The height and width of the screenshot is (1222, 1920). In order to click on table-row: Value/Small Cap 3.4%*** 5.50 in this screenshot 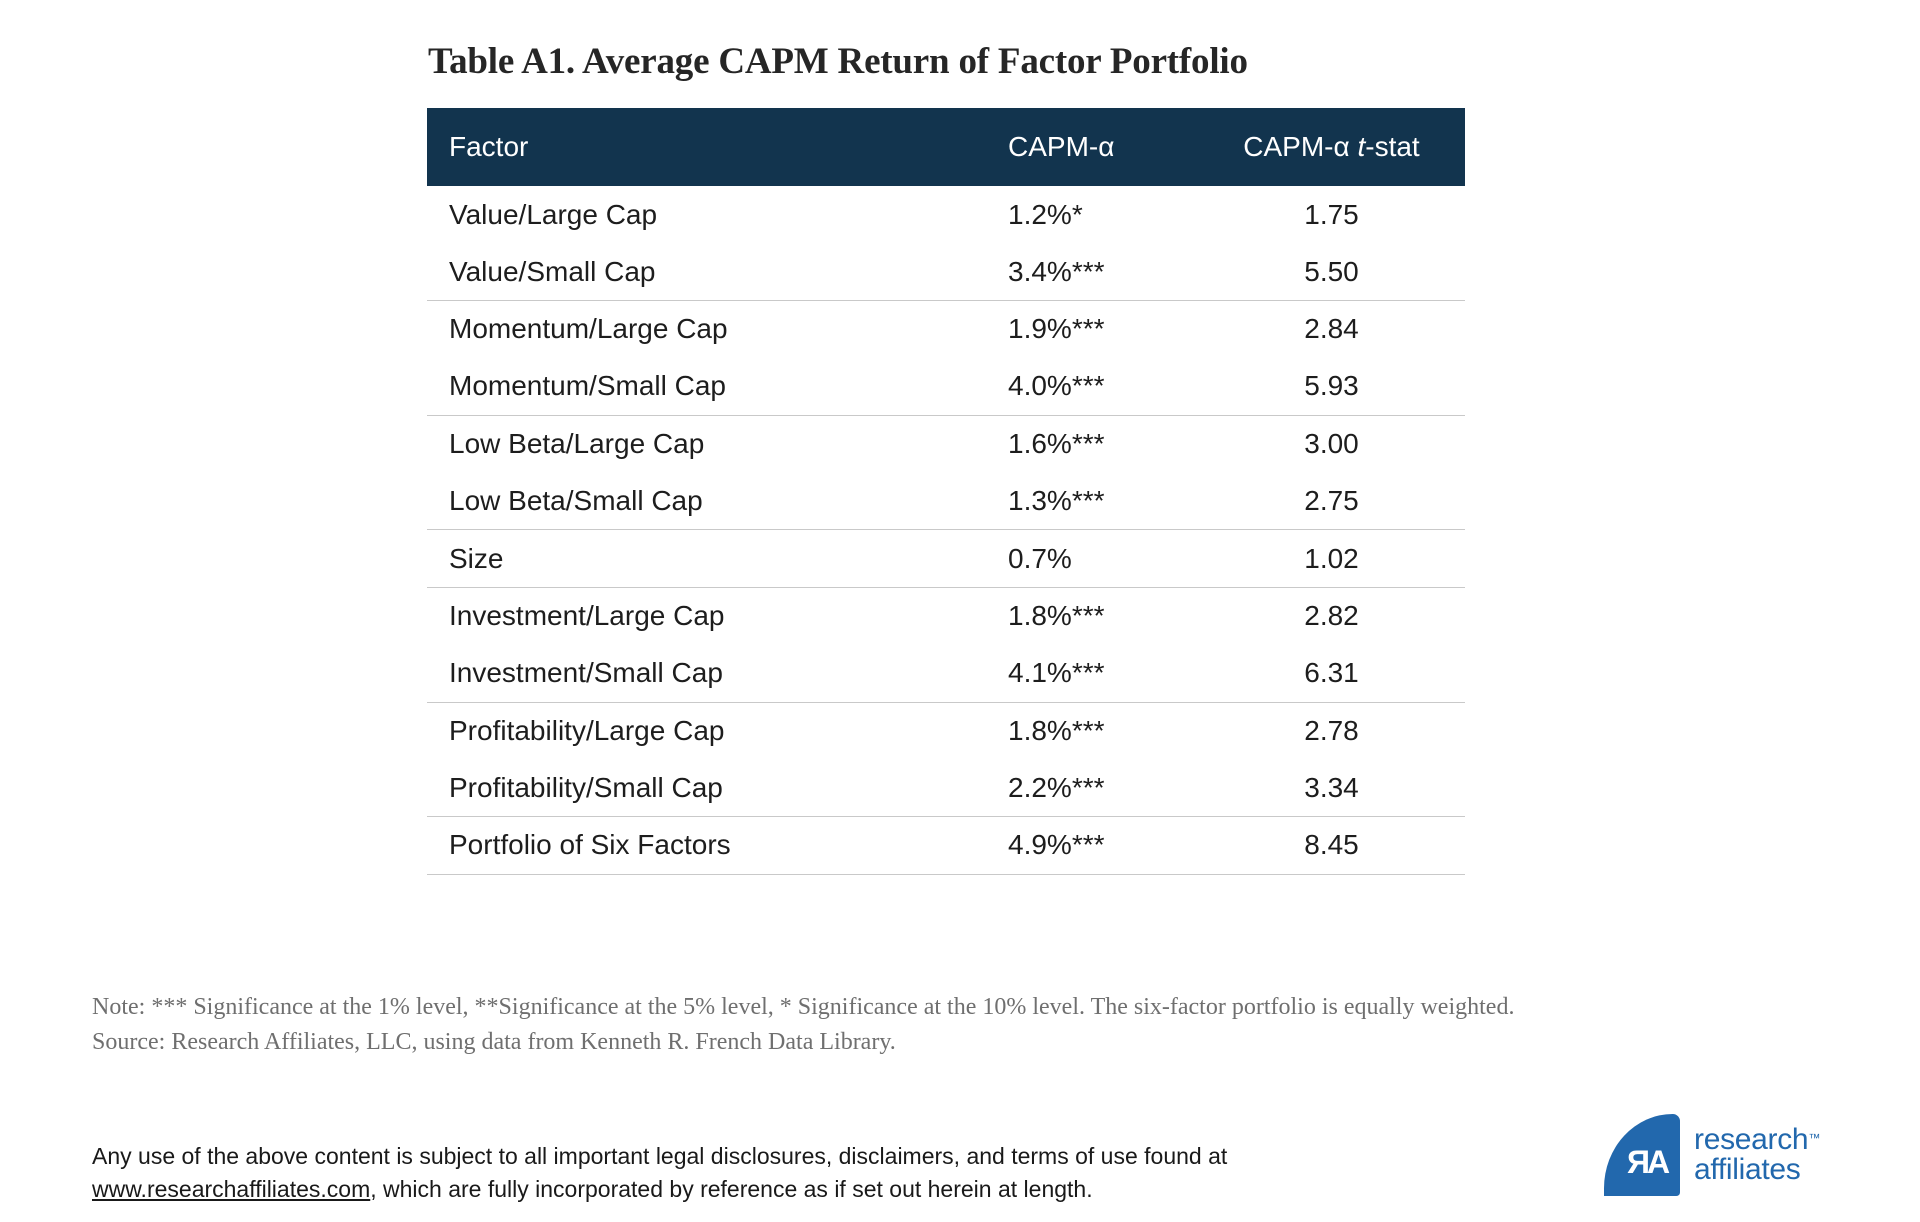, I will do `click(946, 272)`.